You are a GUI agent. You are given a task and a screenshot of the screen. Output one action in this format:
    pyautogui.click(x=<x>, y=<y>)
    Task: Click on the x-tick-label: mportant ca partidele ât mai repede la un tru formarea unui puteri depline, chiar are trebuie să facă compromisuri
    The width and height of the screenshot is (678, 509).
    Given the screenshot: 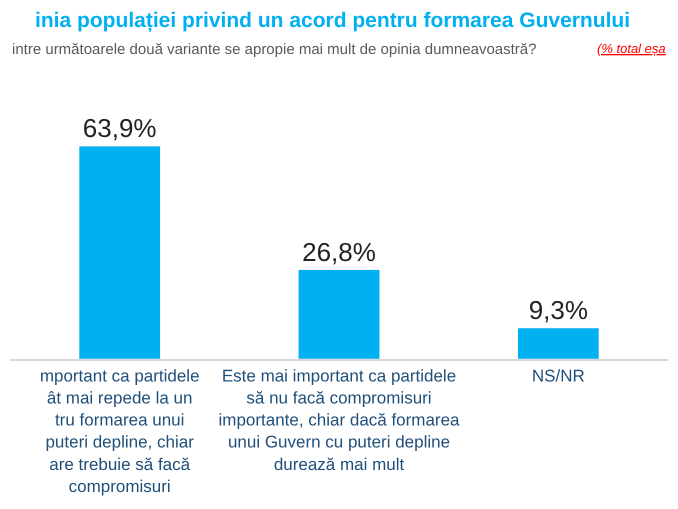 What is the action you would take?
    pyautogui.click(x=120, y=431)
    